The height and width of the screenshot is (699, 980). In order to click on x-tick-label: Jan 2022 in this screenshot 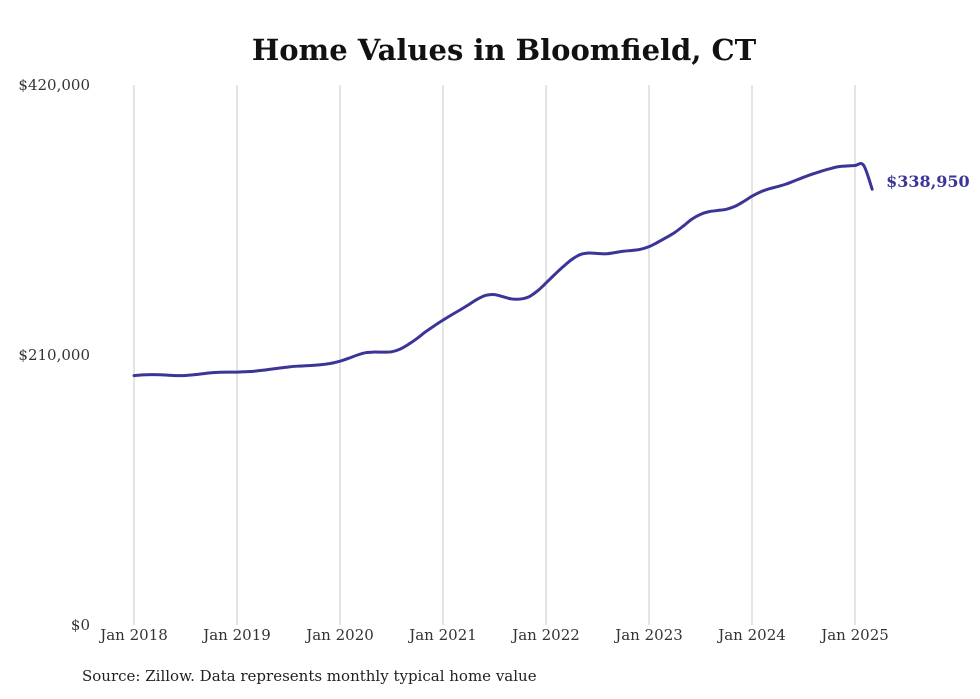, I will do `click(545, 635)`.